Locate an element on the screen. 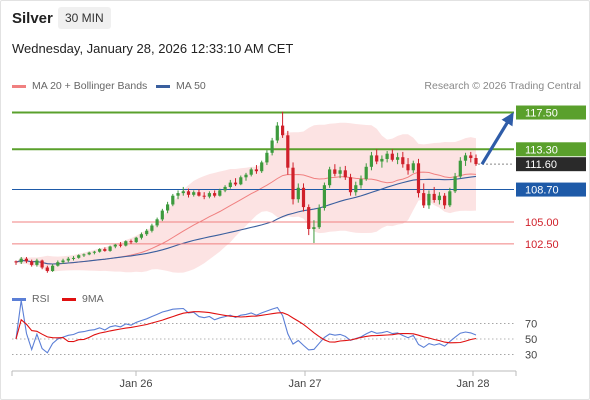 Image resolution: width=590 pixels, height=400 pixels. rsi-ma-line is located at coordinates (246, 327).